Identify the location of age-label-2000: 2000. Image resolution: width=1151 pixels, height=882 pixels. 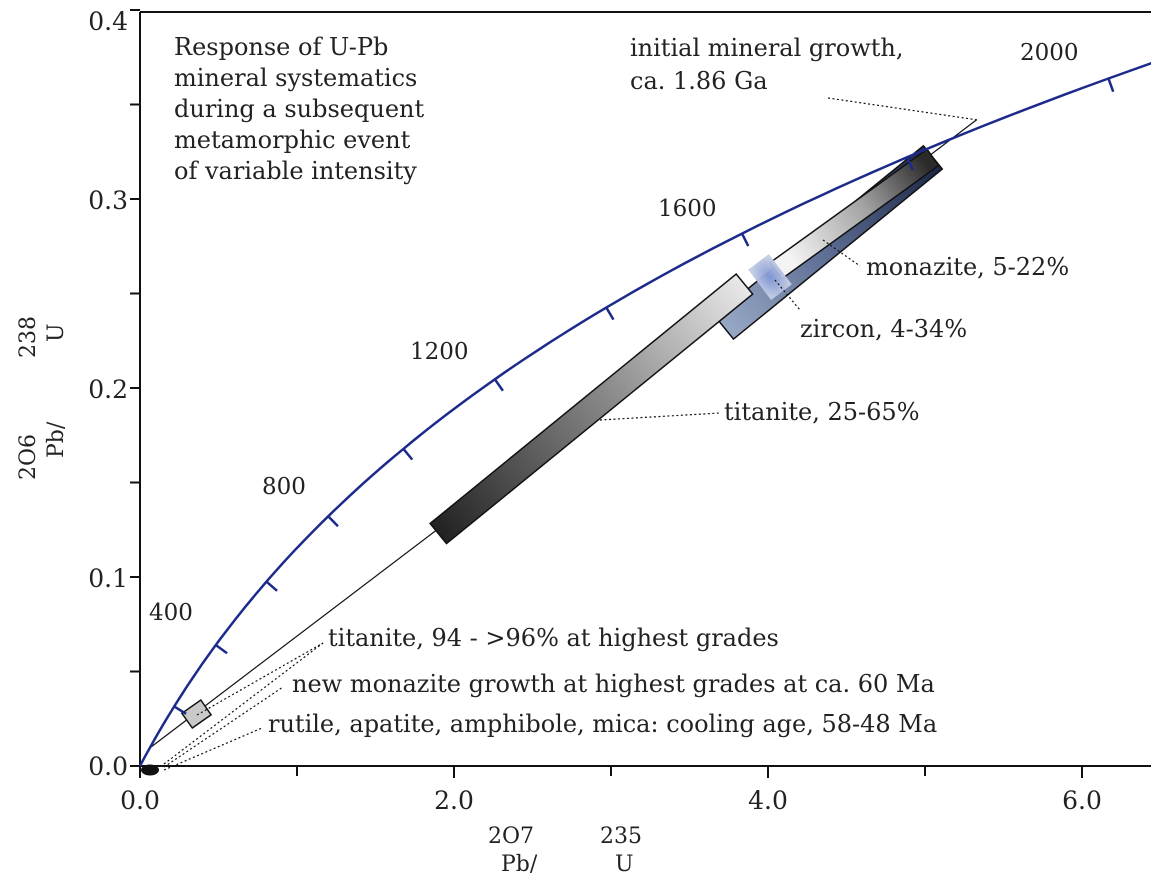
(1049, 53).